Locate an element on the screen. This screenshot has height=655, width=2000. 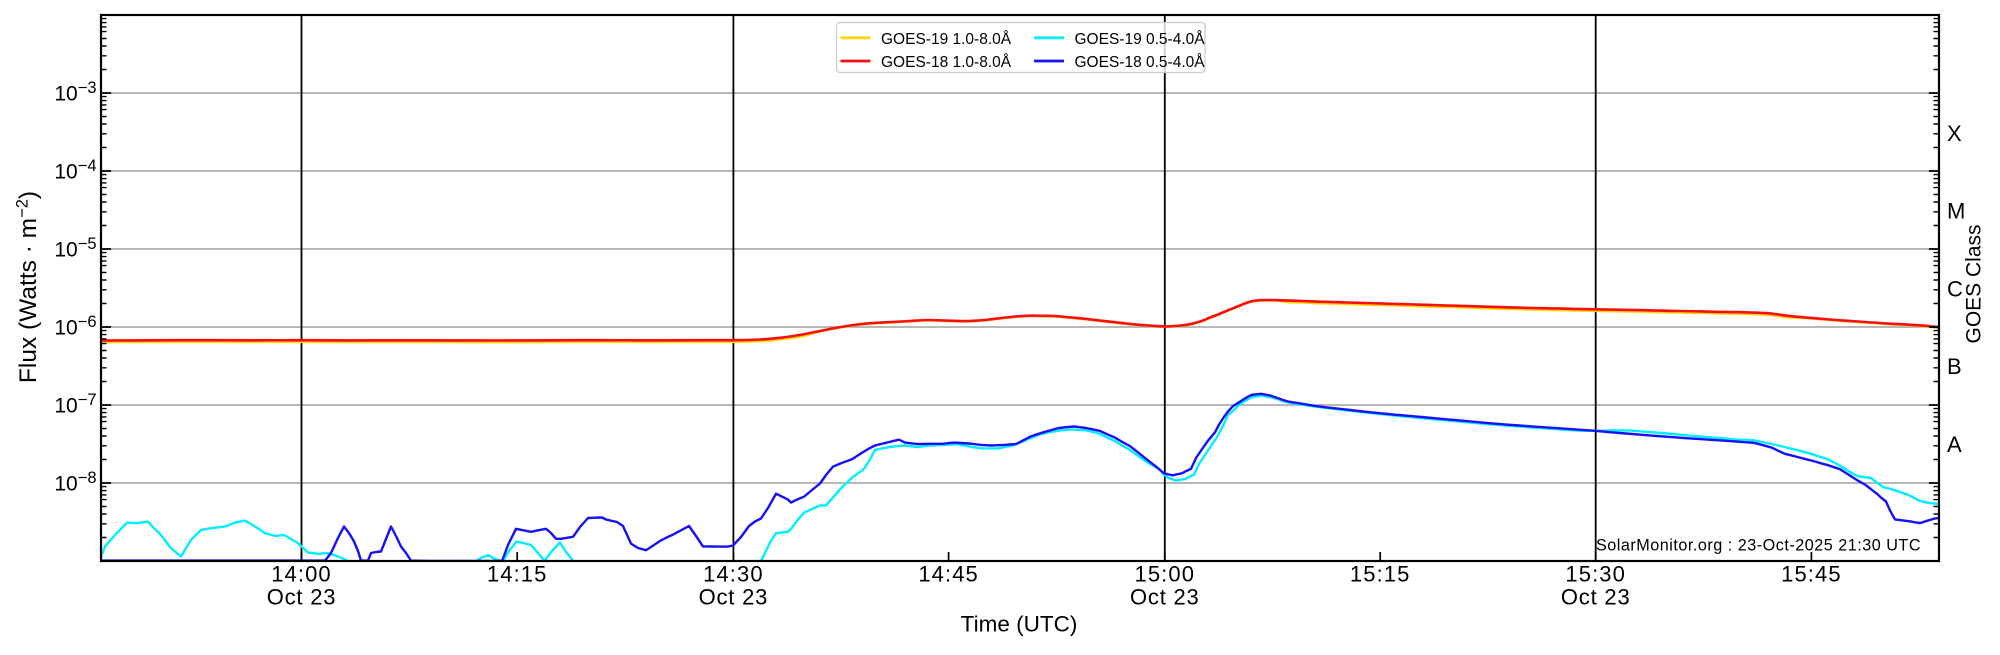
svg-text:SolarMonitor.org : 23-Oct-2025: SolarMonitor.org : 23-Oct-2025 21:30 UTC is located at coordinates (1758, 546).